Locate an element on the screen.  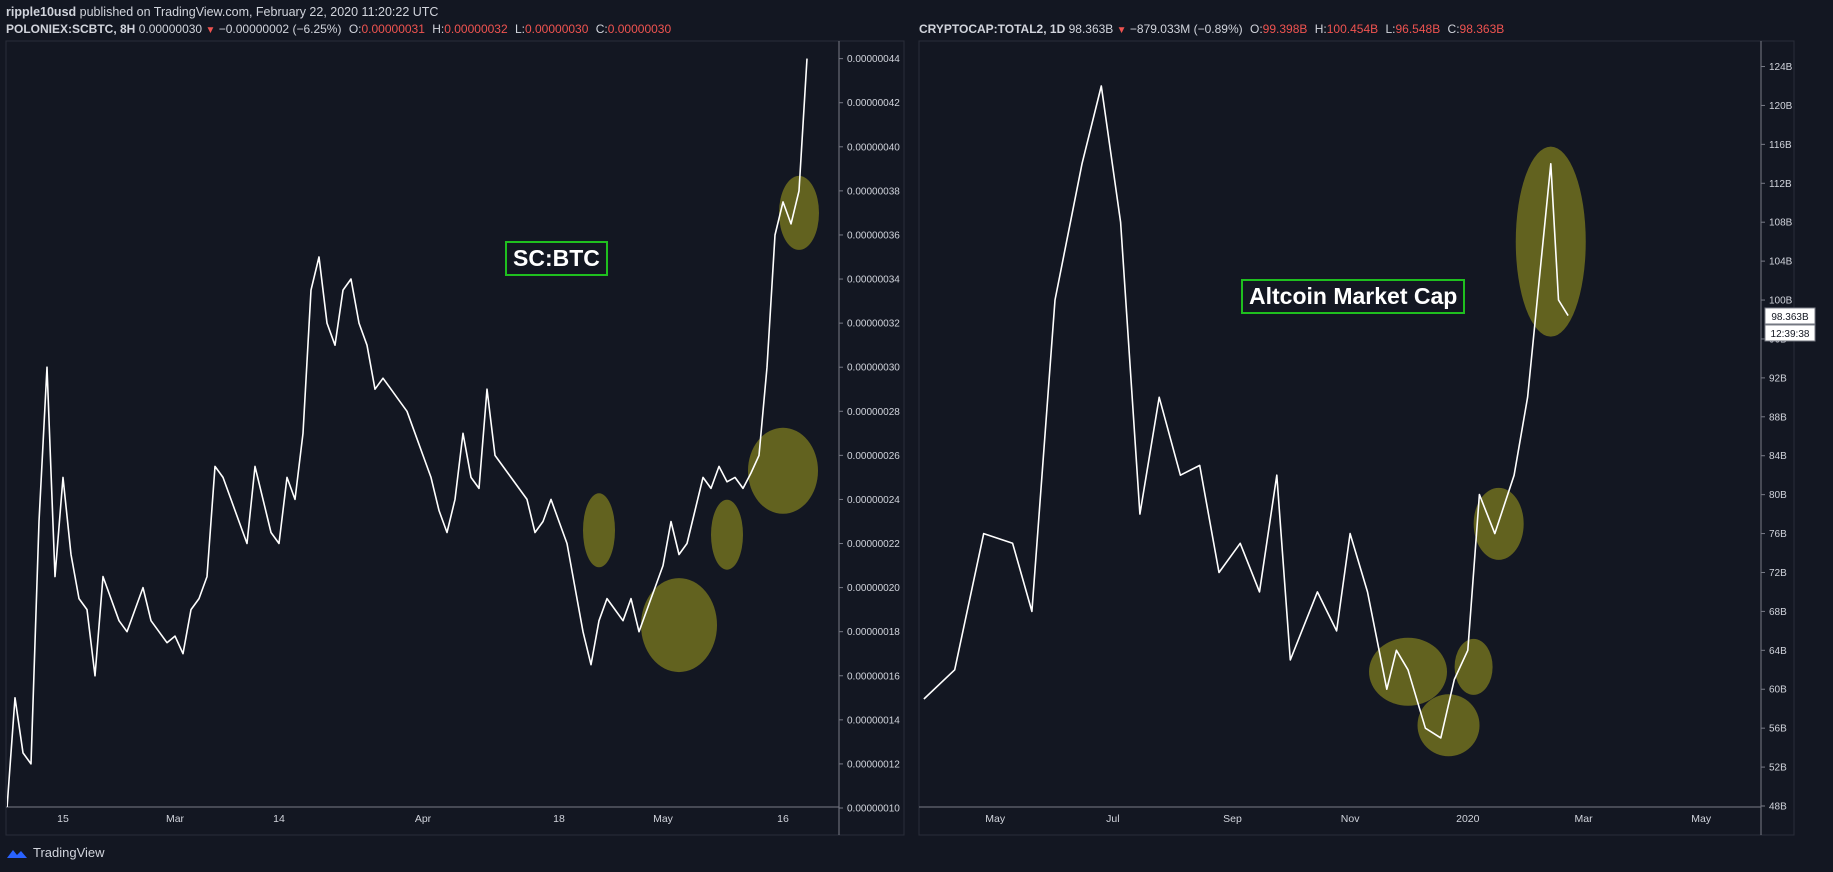
right-y-tick-label: 88B is located at coordinates (1778, 417).